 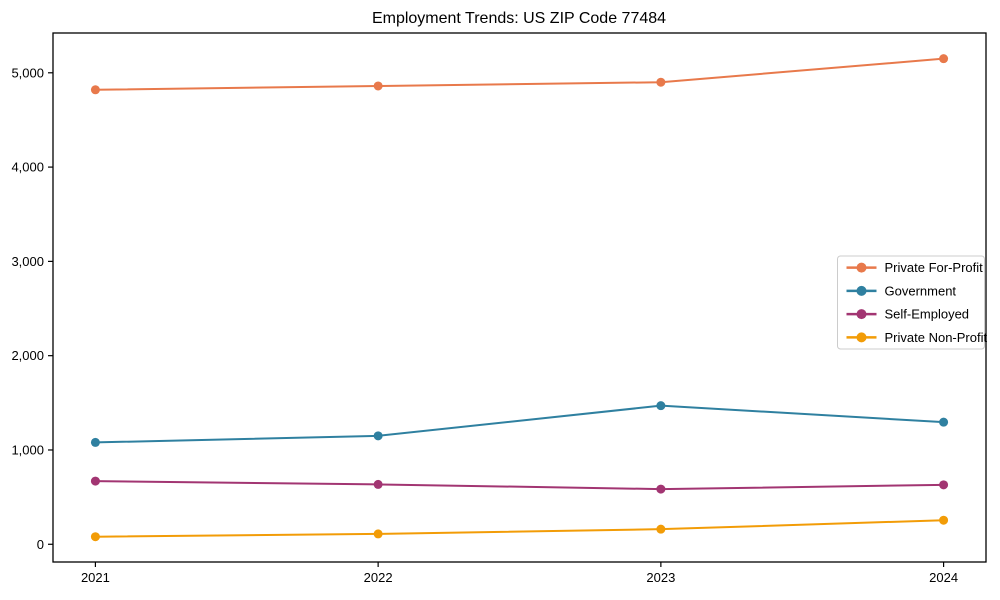 What do you see at coordinates (927, 314) in the screenshot?
I see `legend-label: Self-Employed` at bounding box center [927, 314].